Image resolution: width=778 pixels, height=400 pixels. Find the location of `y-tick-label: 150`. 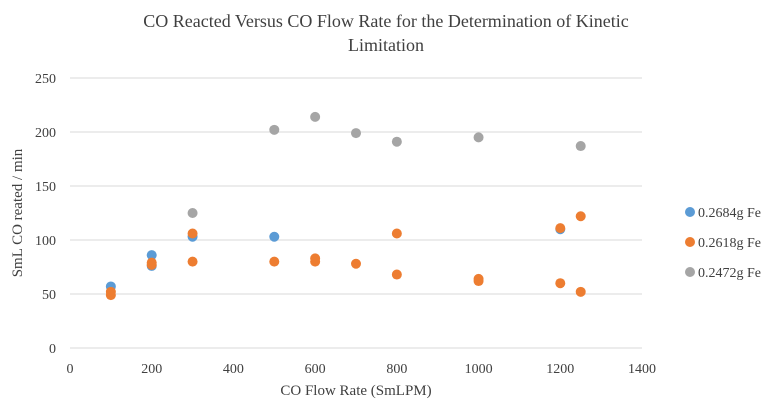

y-tick-label: 150 is located at coordinates (45, 187).